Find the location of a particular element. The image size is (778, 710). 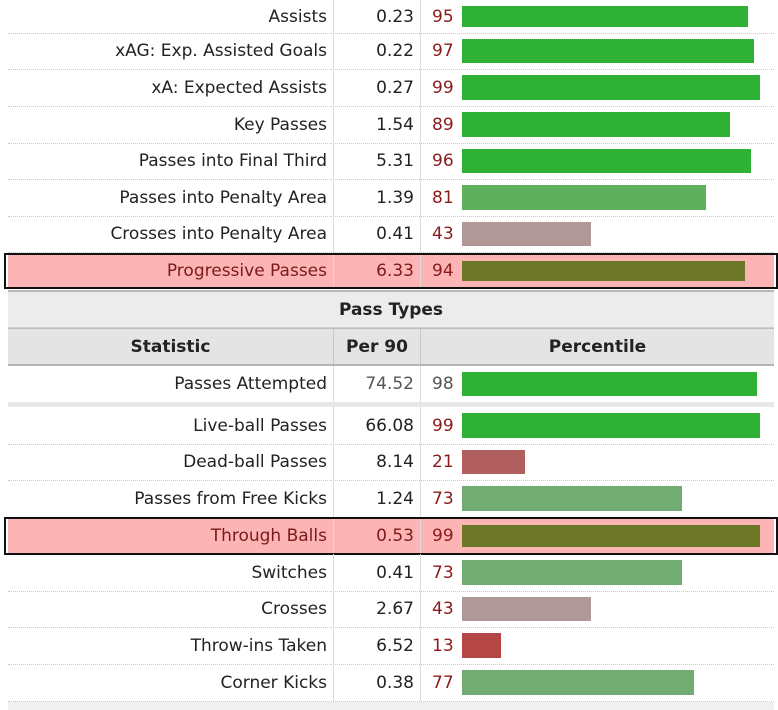

table-row: Live-ball Passes 66.08 99 is located at coordinates (391, 425).